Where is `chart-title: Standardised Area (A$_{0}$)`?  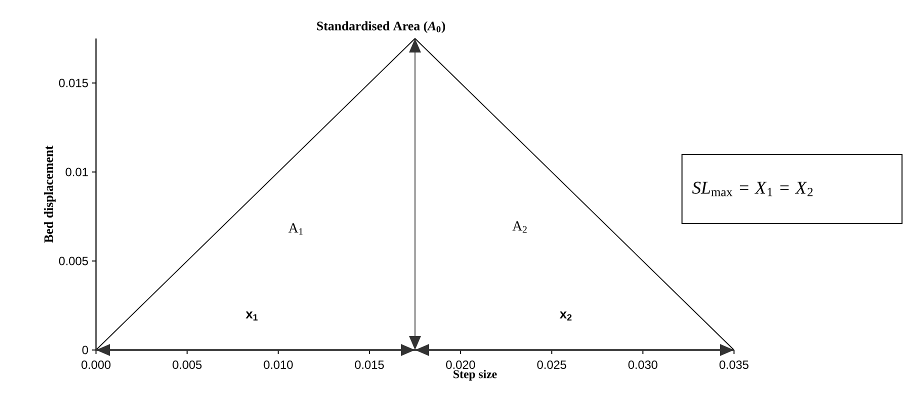 chart-title: Standardised Area (A$_{0}$) is located at coordinates (381, 27).